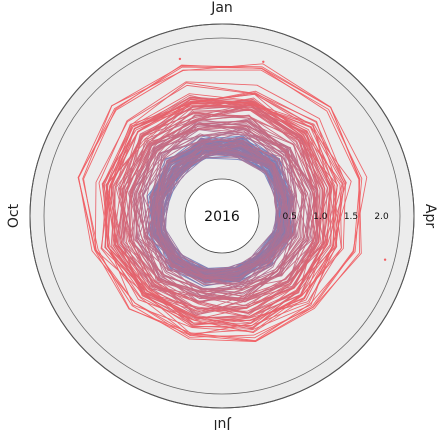 This screenshot has height=430, width=437. Describe the element at coordinates (223, 423) in the screenshot. I see `month-label: Jul` at that location.